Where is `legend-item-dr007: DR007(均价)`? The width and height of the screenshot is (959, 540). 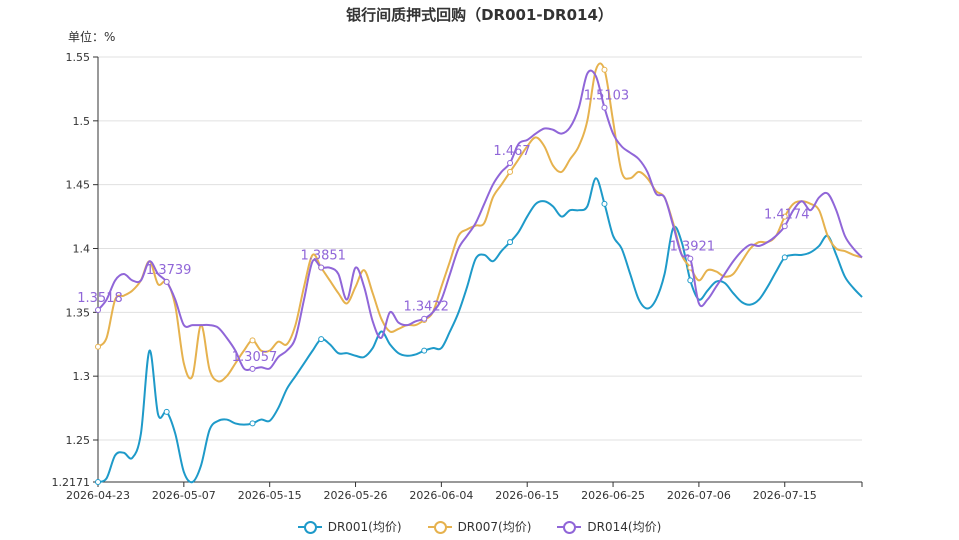 legend-item-dr007: DR007(均价) is located at coordinates (479, 526).